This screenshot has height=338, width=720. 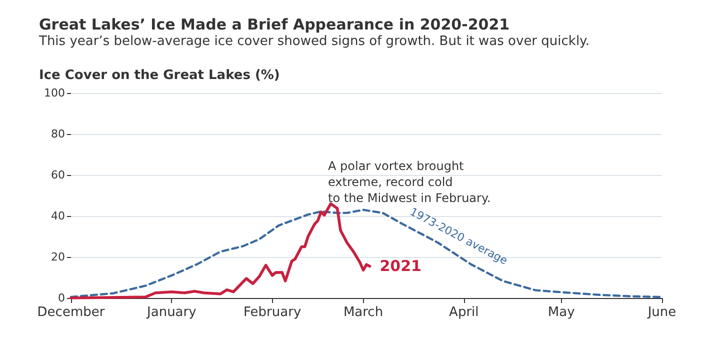 What do you see at coordinates (314, 41) in the screenshot?
I see `chart-subtitle: This year’s below-average ice cover showed signs of growth. But it was over quickly.` at bounding box center [314, 41].